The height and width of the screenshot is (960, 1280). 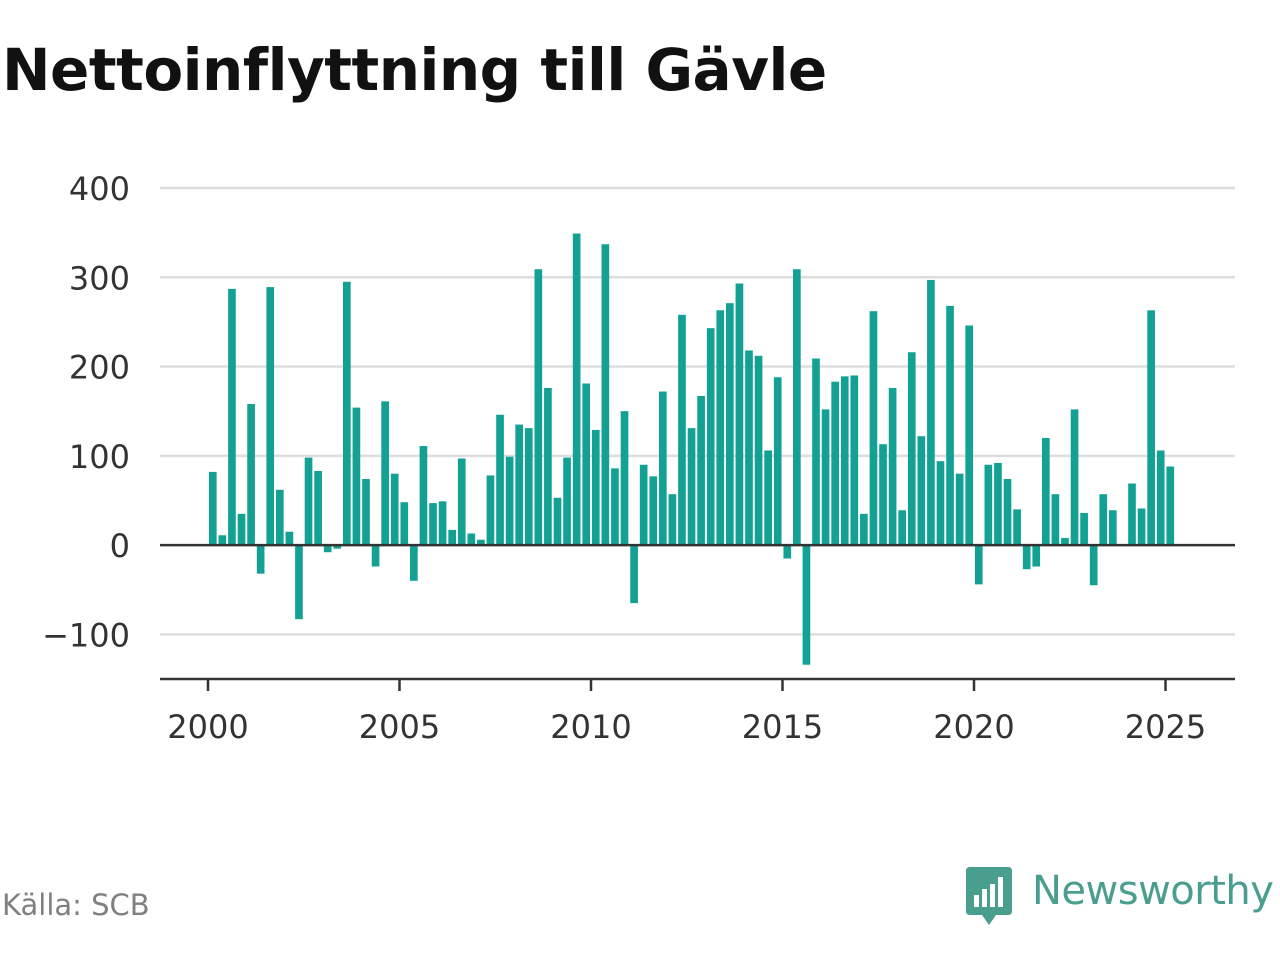 What do you see at coordinates (99, 457) in the screenshot?
I see `y-tick-label: 100` at bounding box center [99, 457].